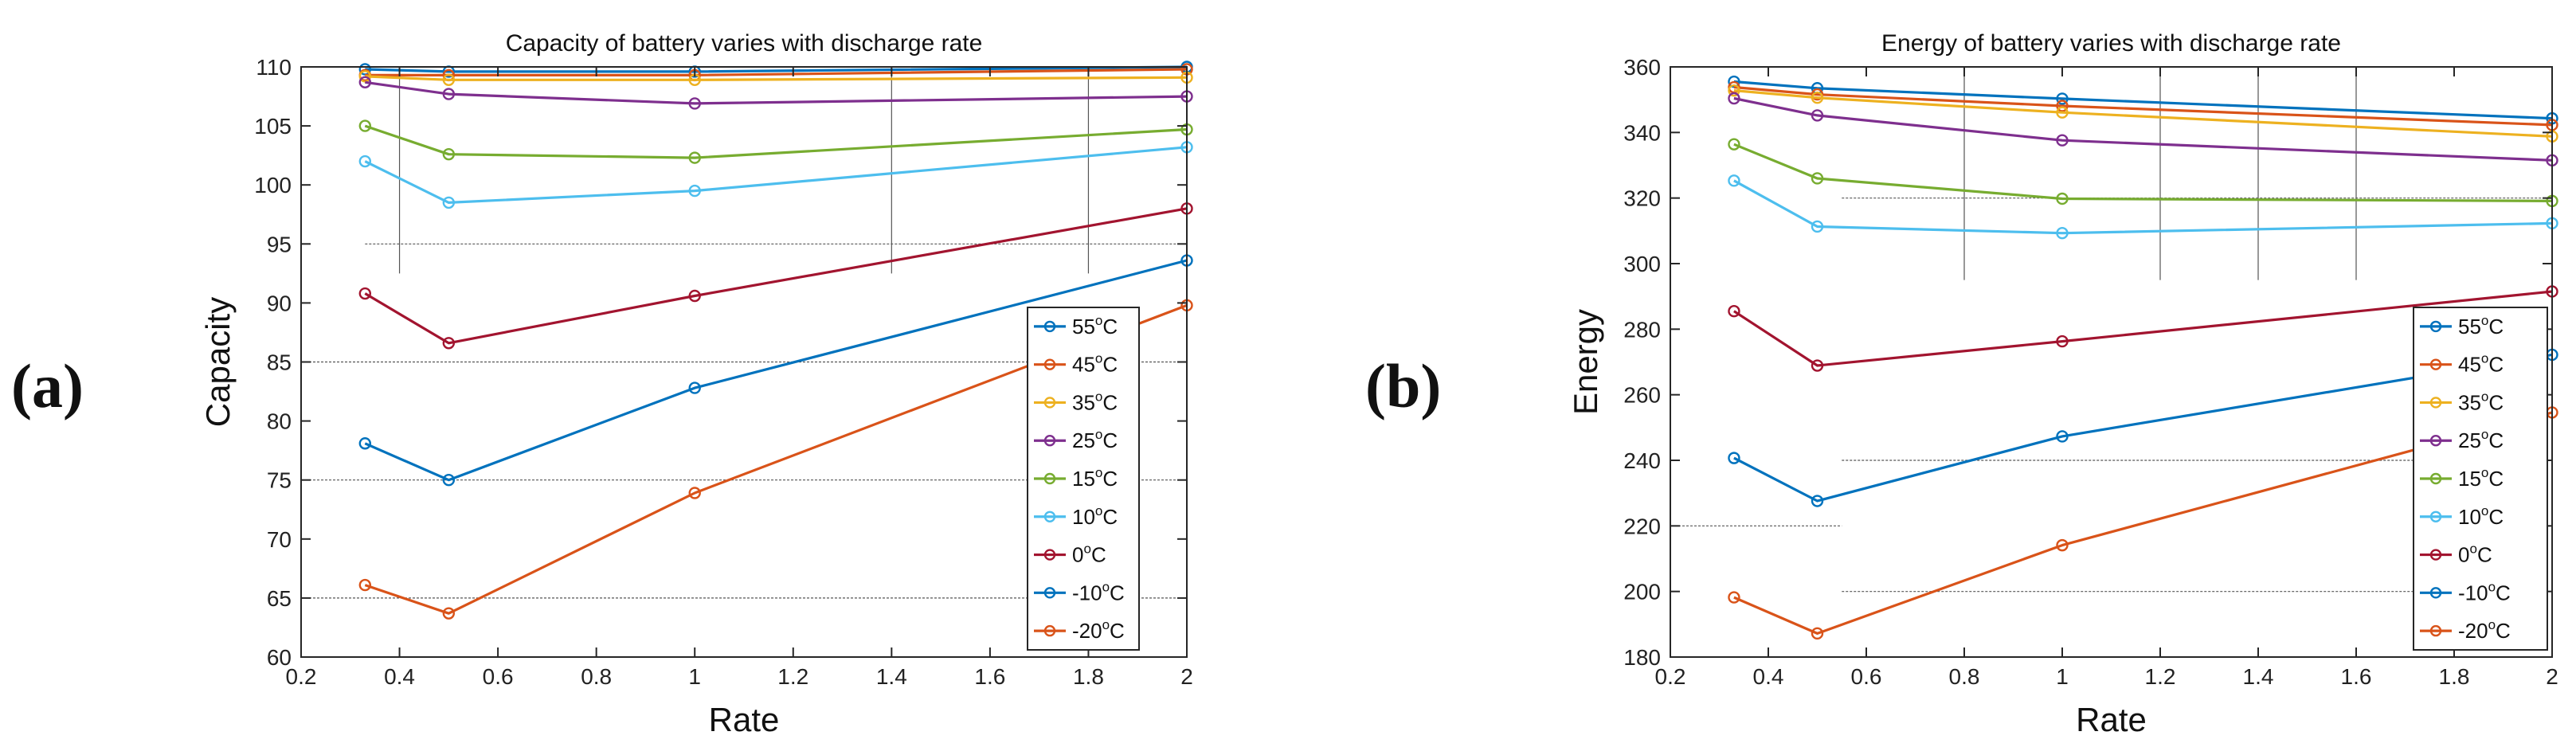  Describe the element at coordinates (274, 67) in the screenshot. I see `y-tick-label: 110` at that location.